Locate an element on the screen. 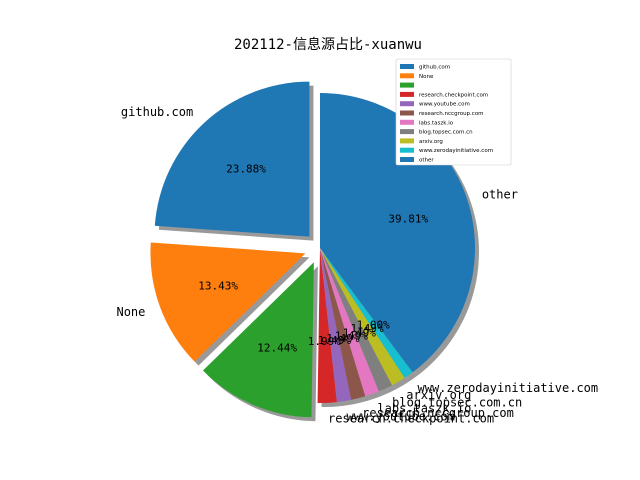  legend-label-7: blog.topsec.com.cn is located at coordinates (446, 133).